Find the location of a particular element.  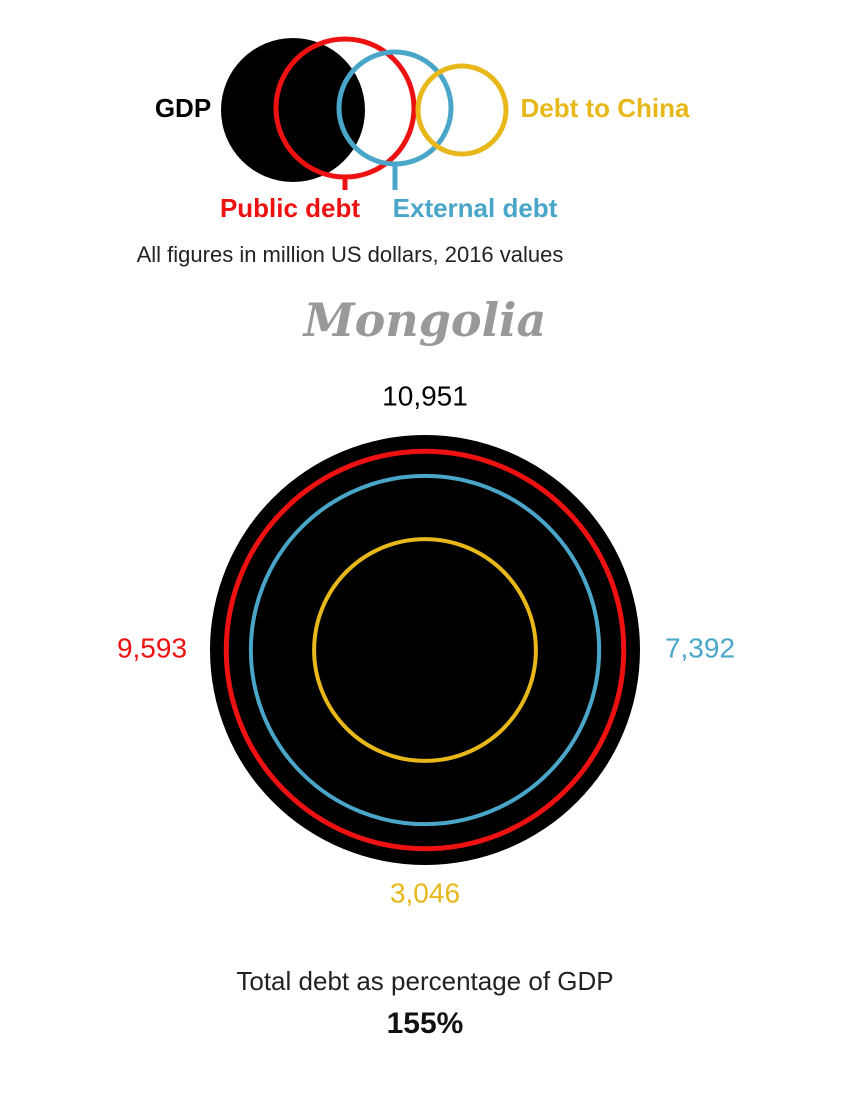

legend-label: Debt to China is located at coordinates (606, 108).